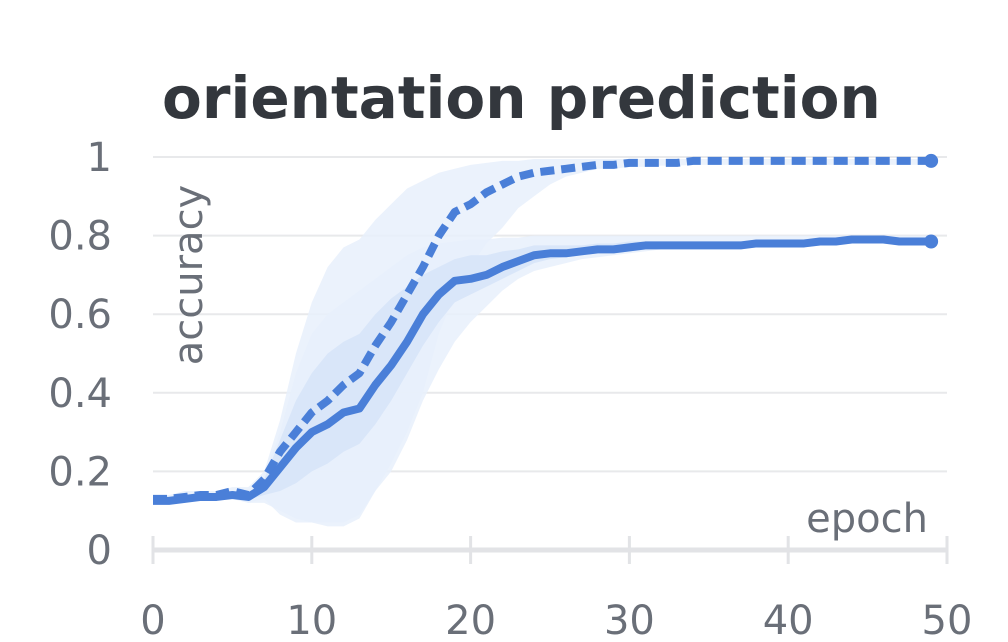  Describe the element at coordinates (556, 620) in the screenshot. I see `x-tick-labels: 0 10 20 30 40 50` at that location.